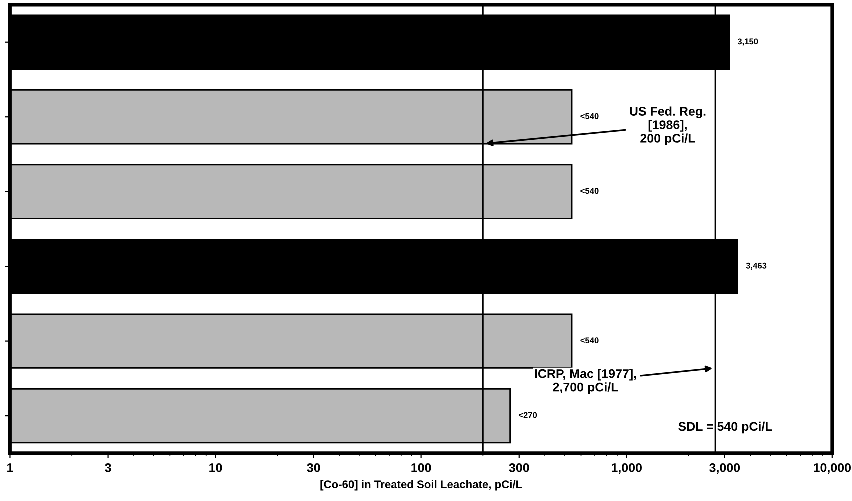  Describe the element at coordinates (725, 428) in the screenshot. I see `annotation: SDL = 540 pCi/L` at that location.